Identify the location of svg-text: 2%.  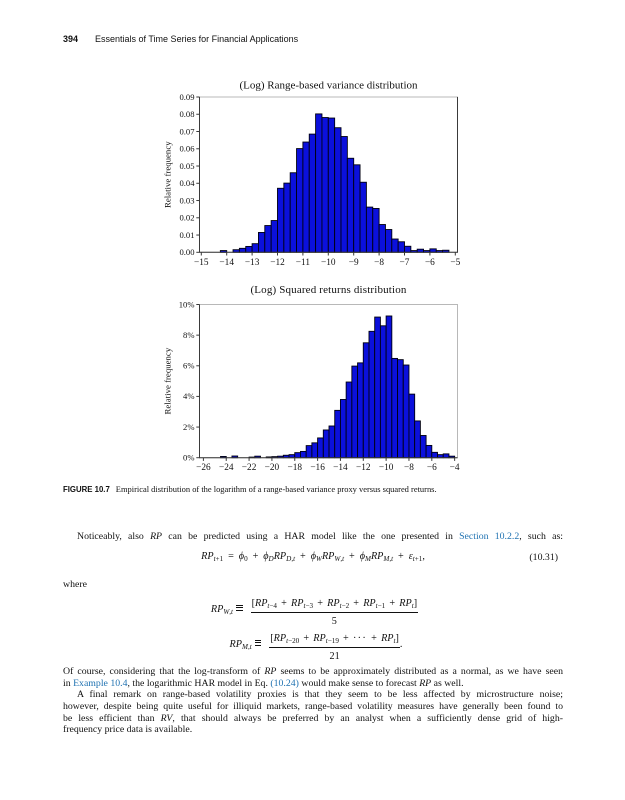
(188, 427).